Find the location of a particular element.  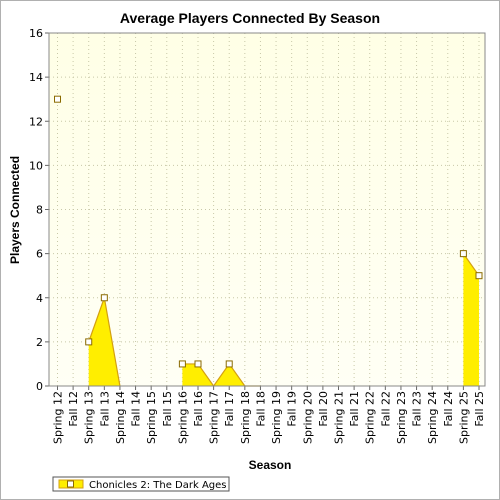

x-tick-label: Fall 12 is located at coordinates (73, 409).